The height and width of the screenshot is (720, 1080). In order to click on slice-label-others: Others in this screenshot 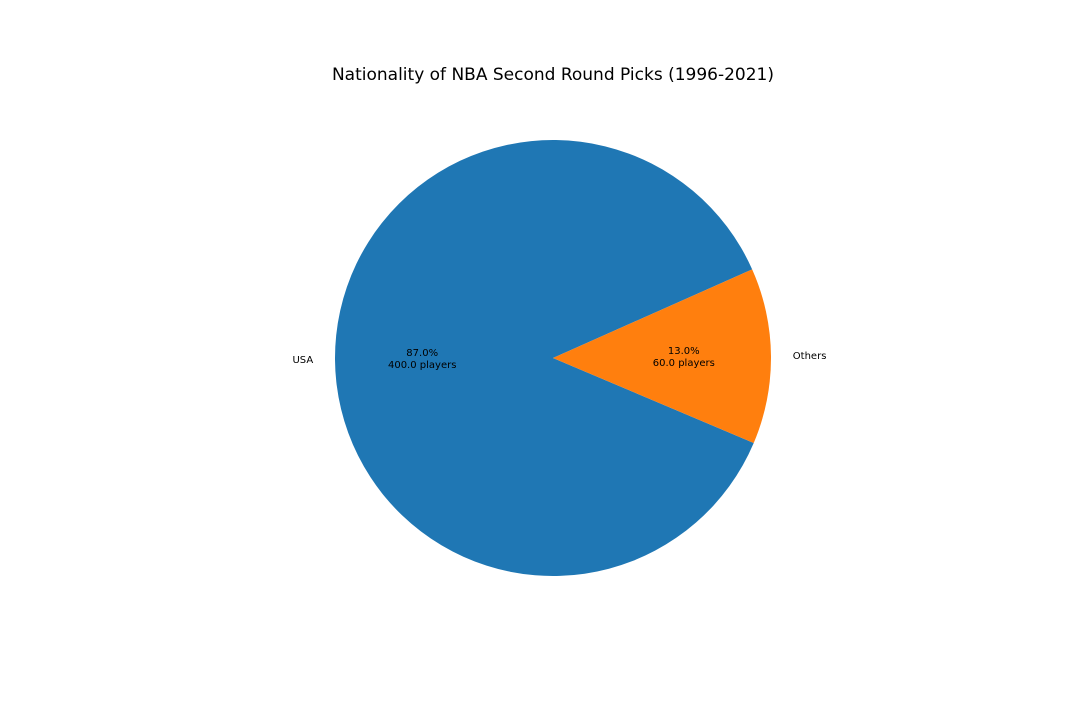, I will do `click(810, 356)`.